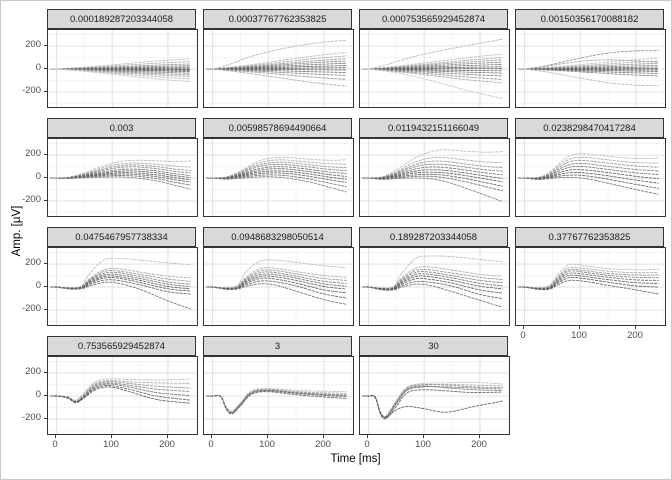 Image resolution: width=672 pixels, height=480 pixels. Describe the element at coordinates (121, 128) in the screenshot. I see `facet-strip-label: 0.003` at that location.